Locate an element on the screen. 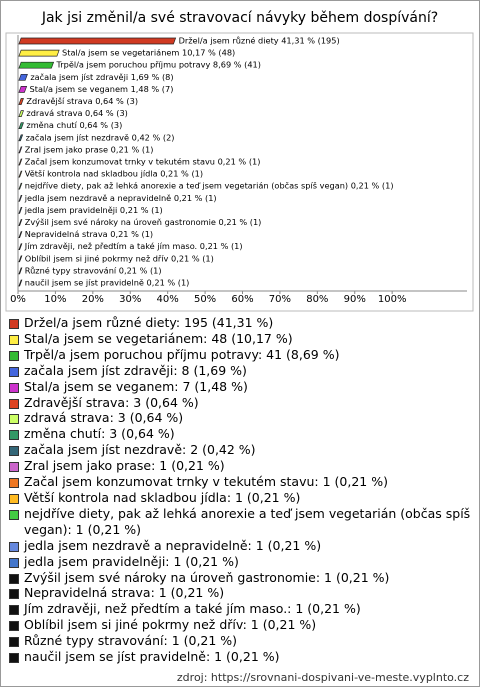 The width and height of the screenshot is (480, 687). x-tick-label: 90% is located at coordinates (355, 299).